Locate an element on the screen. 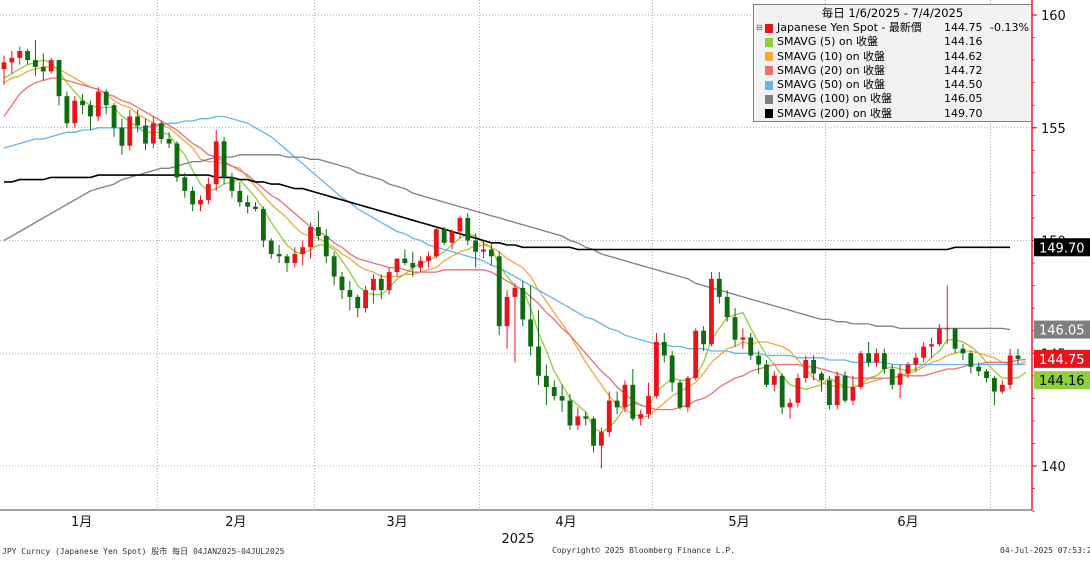 This screenshot has height=562, width=1090. y-tick-label: 155 is located at coordinates (1053, 129).